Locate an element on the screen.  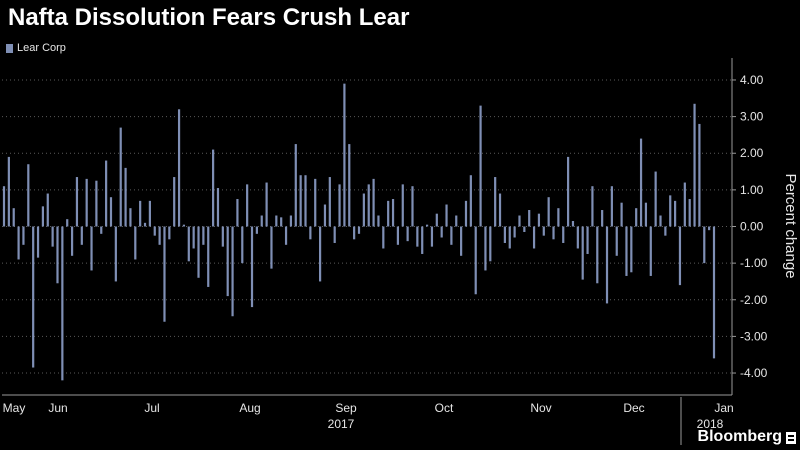
y-tick-label: -2.00 is located at coordinates (754, 300).